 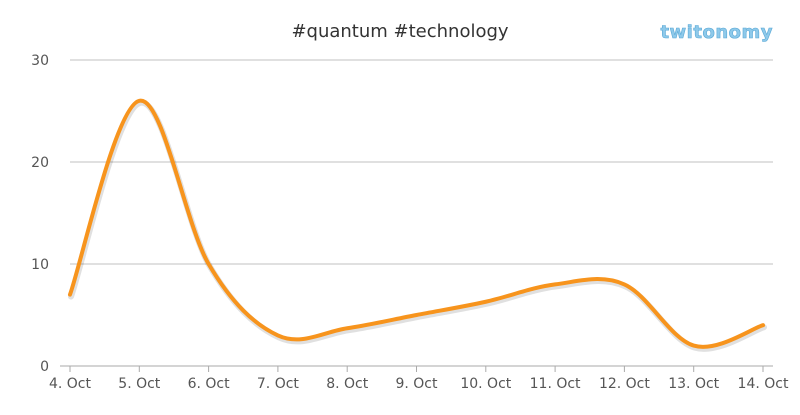 I want to click on x-tick-label: 12. Oct, so click(x=624, y=384).